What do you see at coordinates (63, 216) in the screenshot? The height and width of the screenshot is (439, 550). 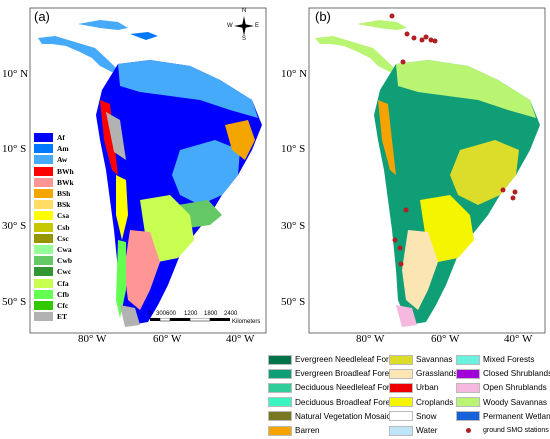 I see `legend-code: Csa` at bounding box center [63, 216].